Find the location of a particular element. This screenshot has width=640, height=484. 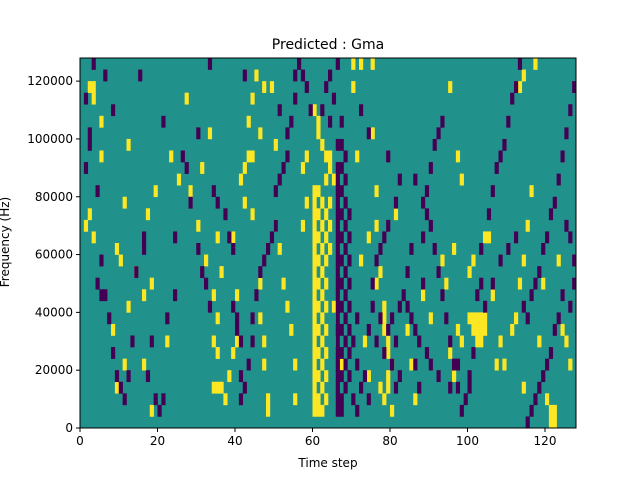

y-tick-label: 120000 is located at coordinates (50, 81).